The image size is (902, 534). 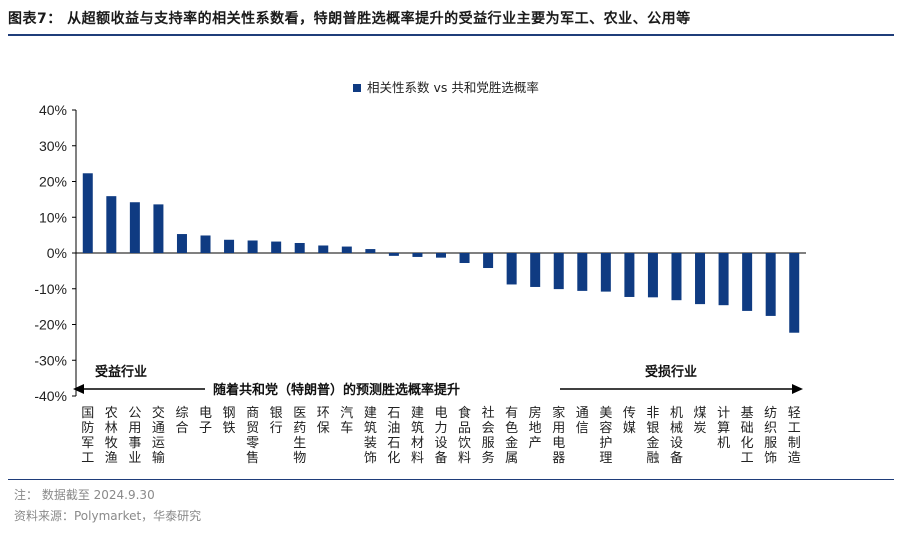 I want to click on category-label-char: 传, so click(x=629, y=413).